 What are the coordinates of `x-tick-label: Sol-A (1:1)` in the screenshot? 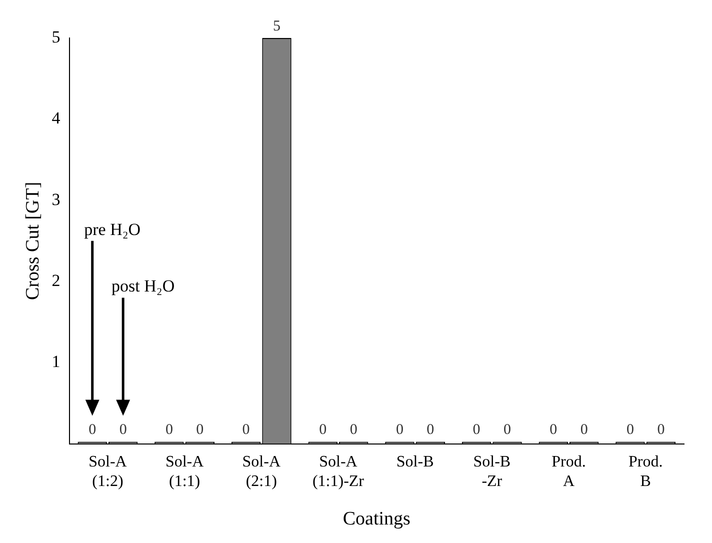 It's located at (184, 472).